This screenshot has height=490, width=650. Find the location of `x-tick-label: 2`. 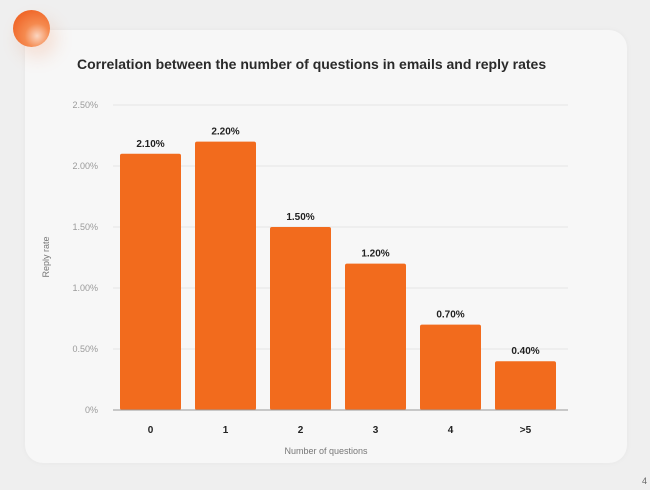

x-tick-label: 2 is located at coordinates (301, 430).